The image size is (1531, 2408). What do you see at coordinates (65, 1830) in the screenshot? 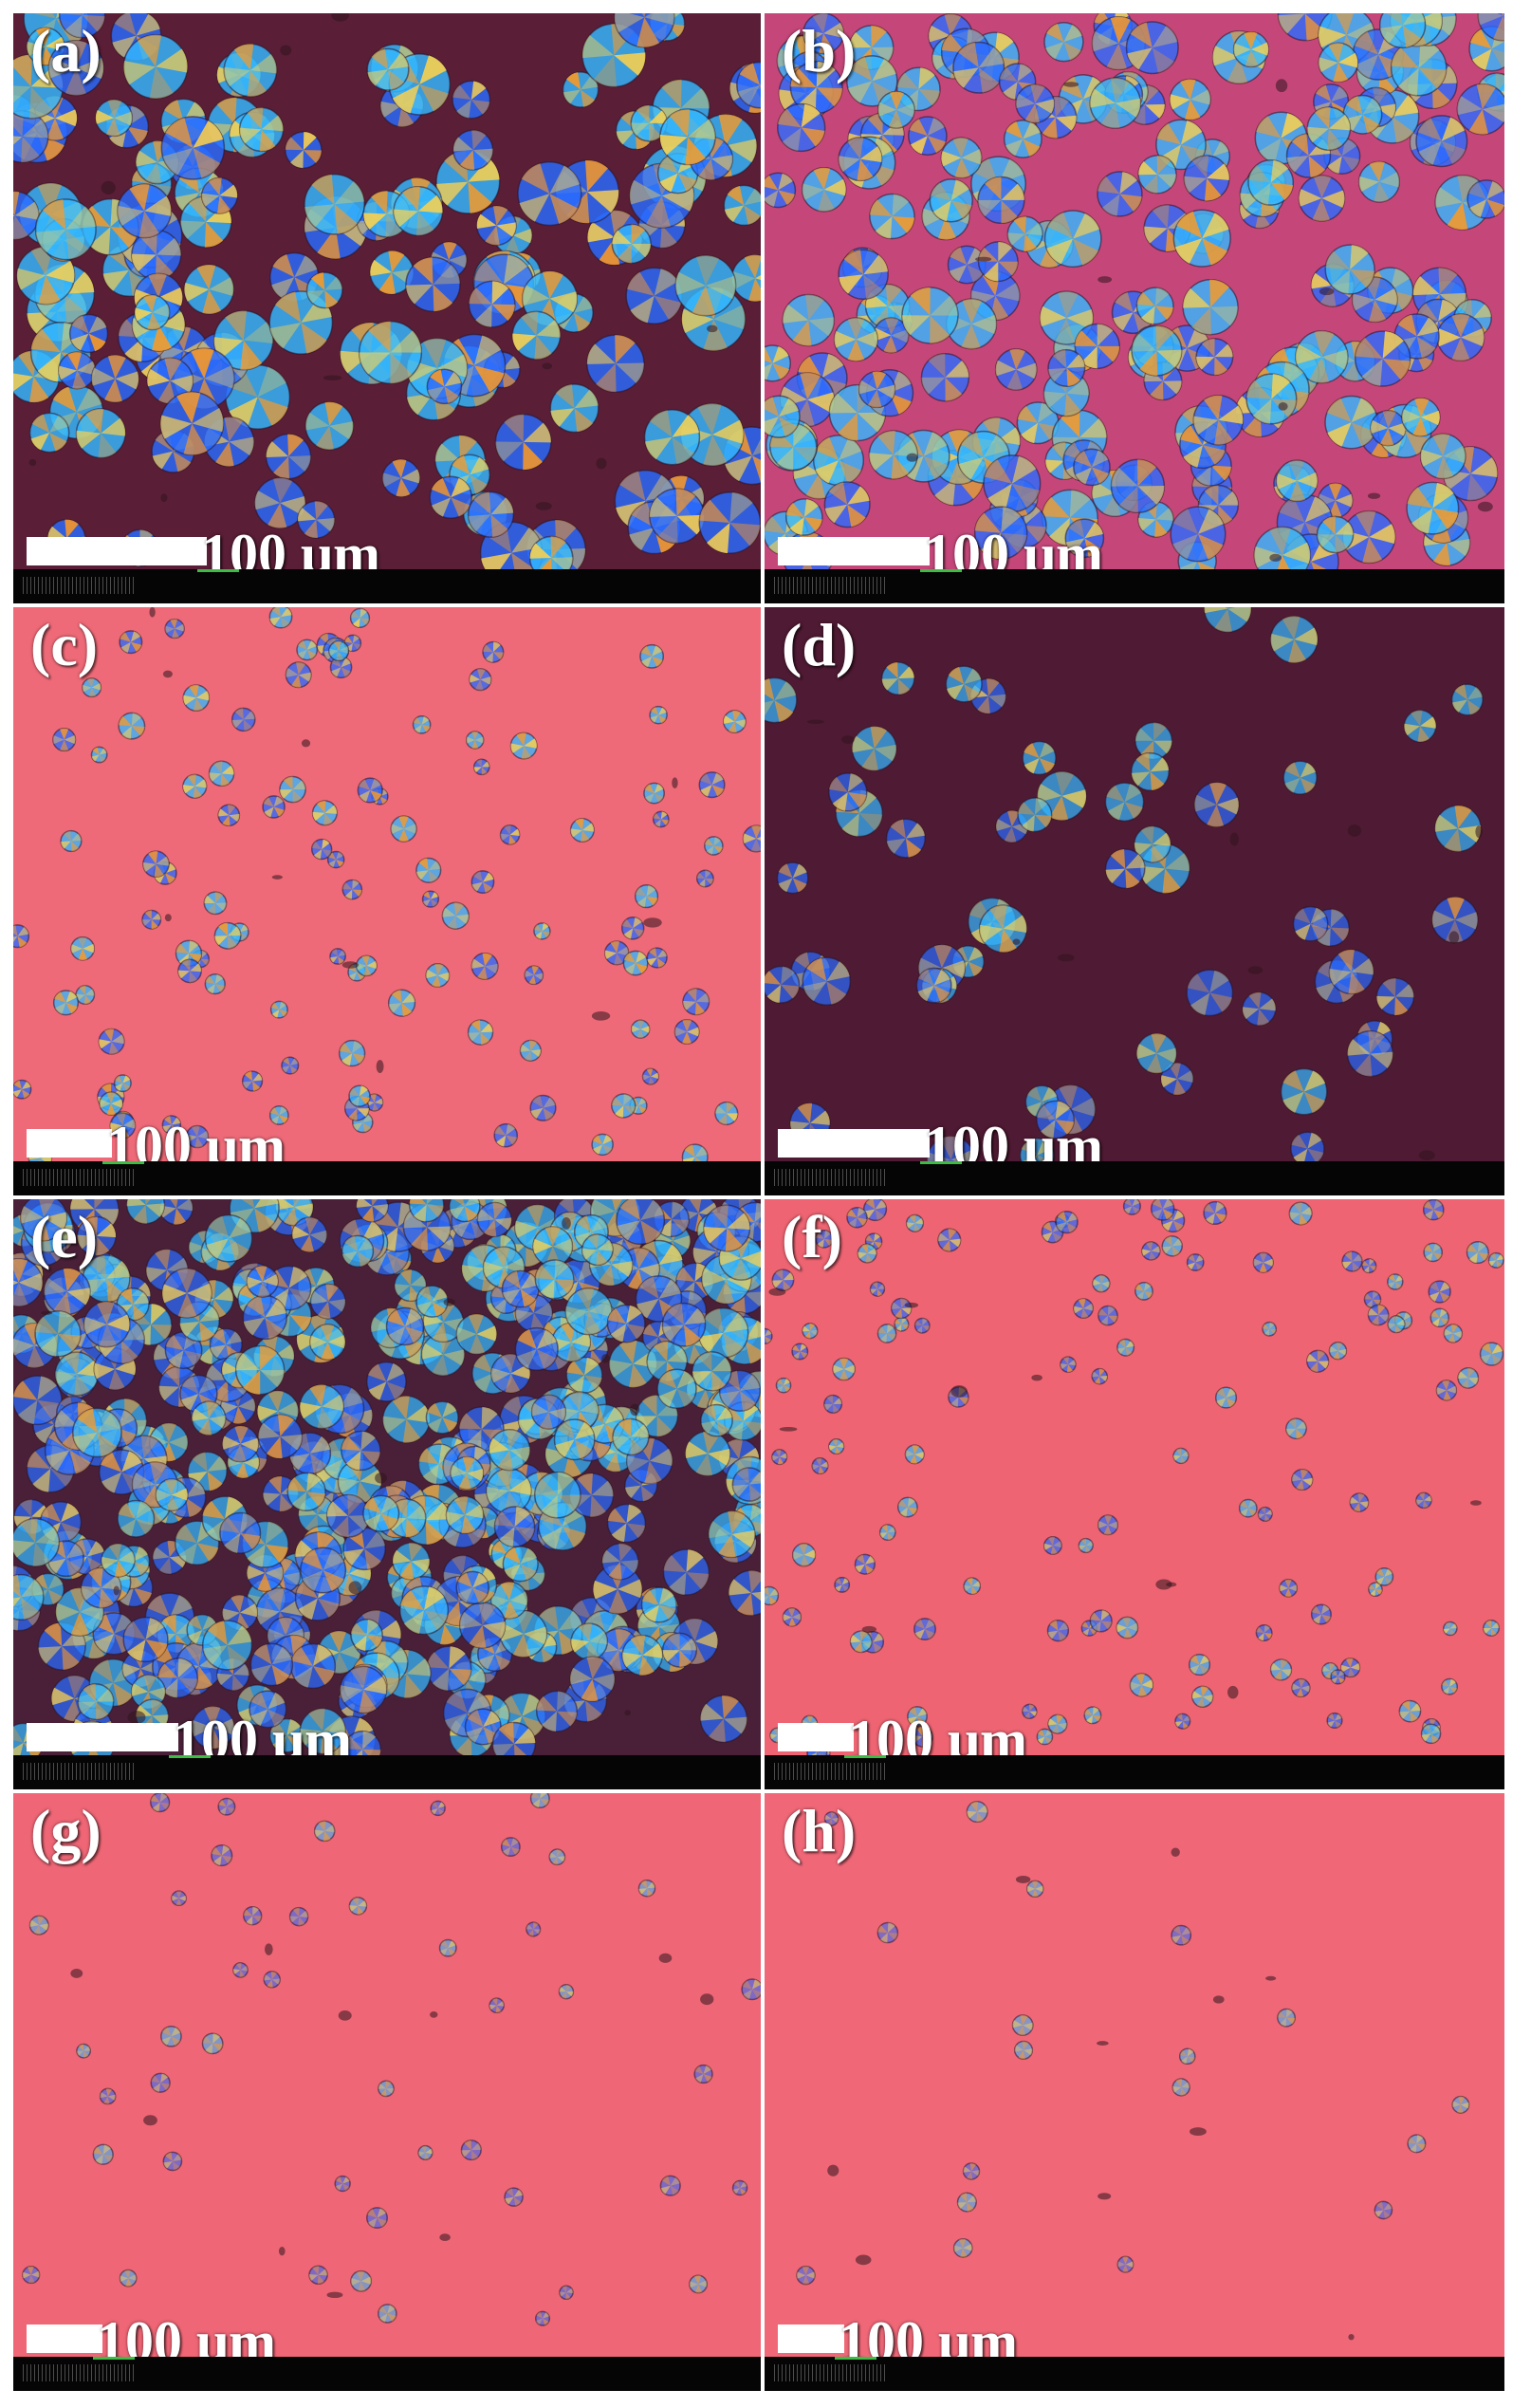
I see `panel-label: (g)` at bounding box center [65, 1830].